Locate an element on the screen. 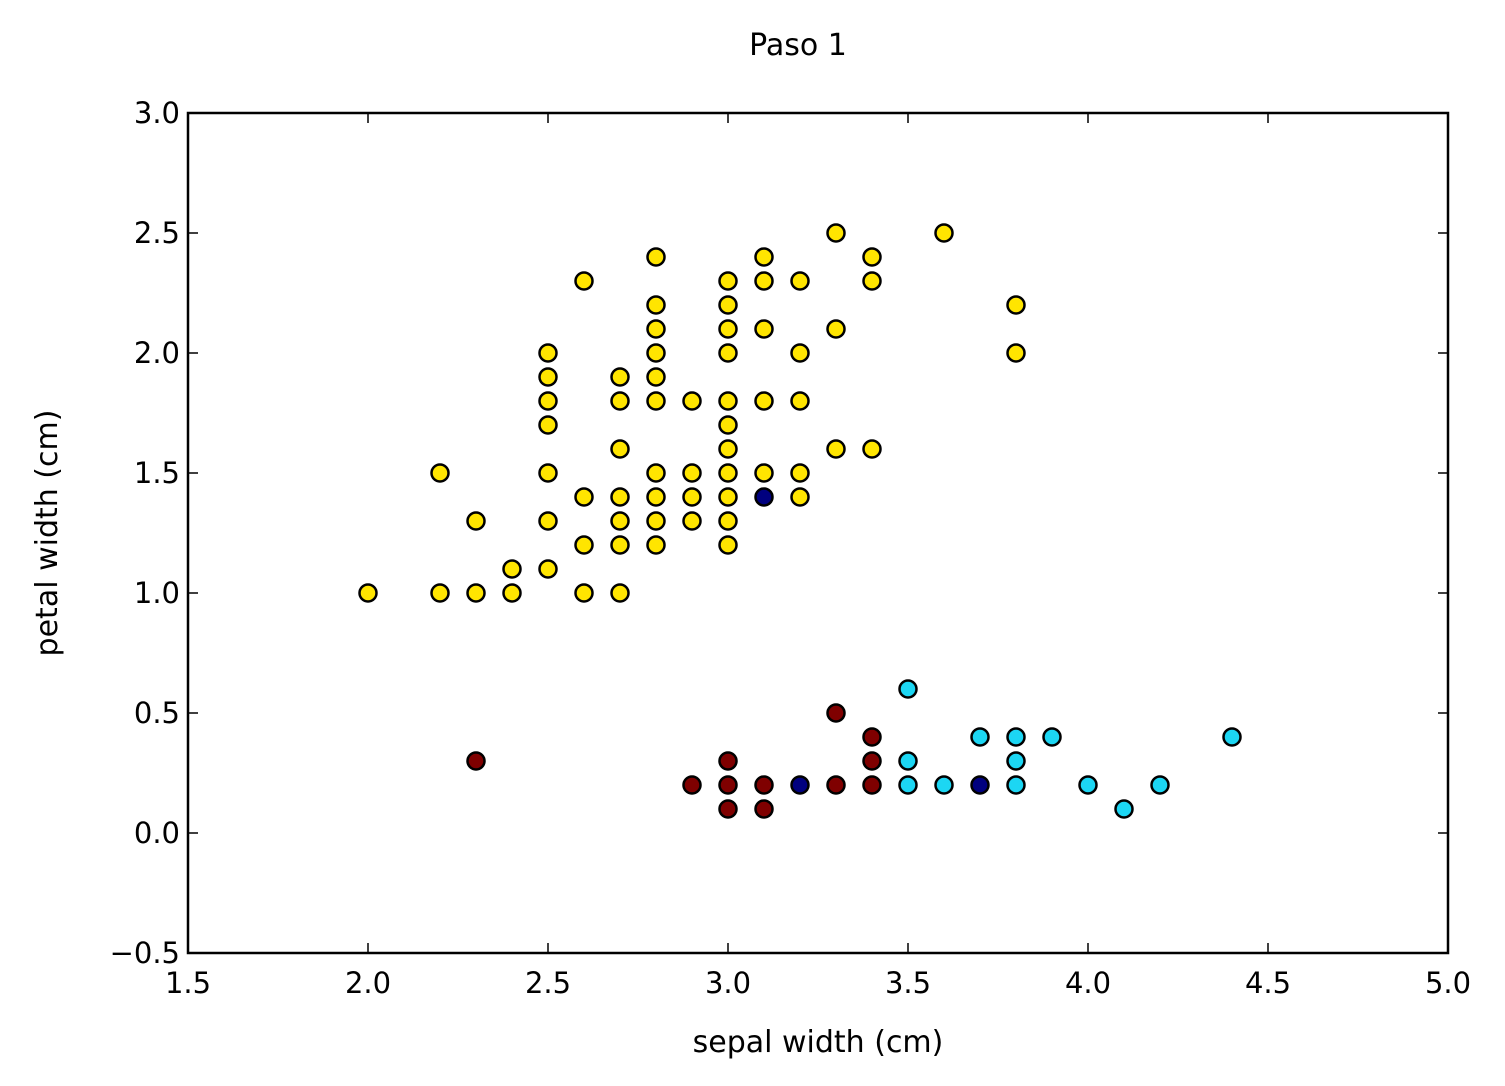 The height and width of the screenshot is (1086, 1505). y-tick-label: 2.5 is located at coordinates (157, 233).